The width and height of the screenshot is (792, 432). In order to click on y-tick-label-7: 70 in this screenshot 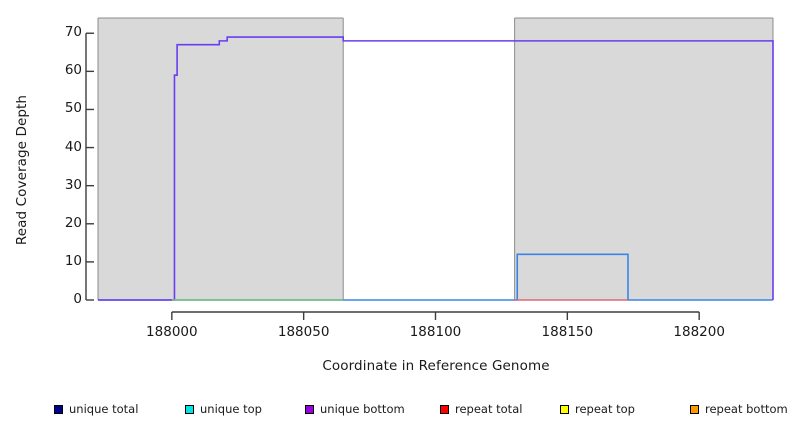, I will do `click(73, 32)`.